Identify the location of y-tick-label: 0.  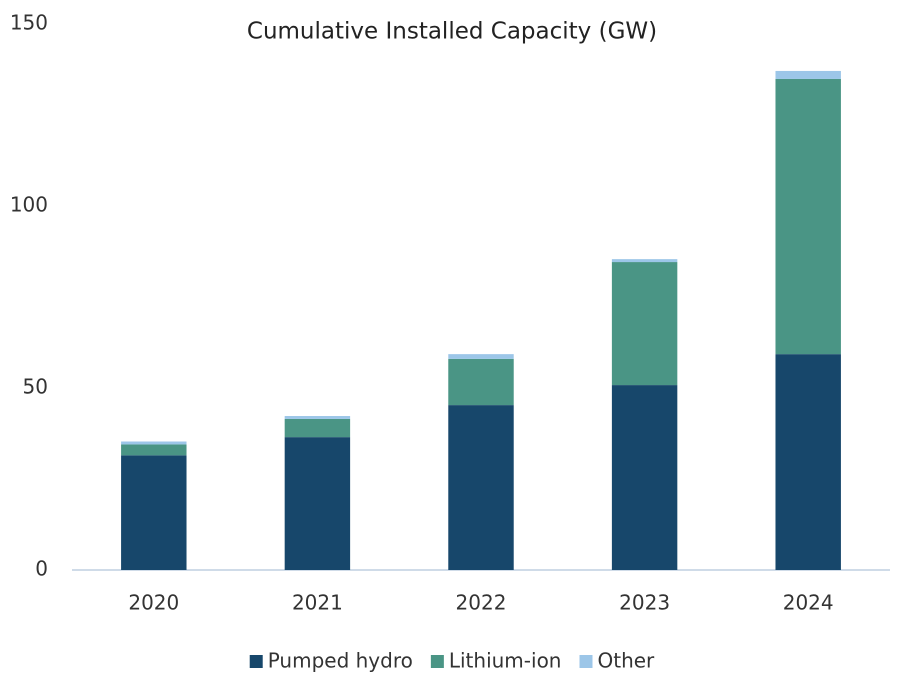
(41, 569).